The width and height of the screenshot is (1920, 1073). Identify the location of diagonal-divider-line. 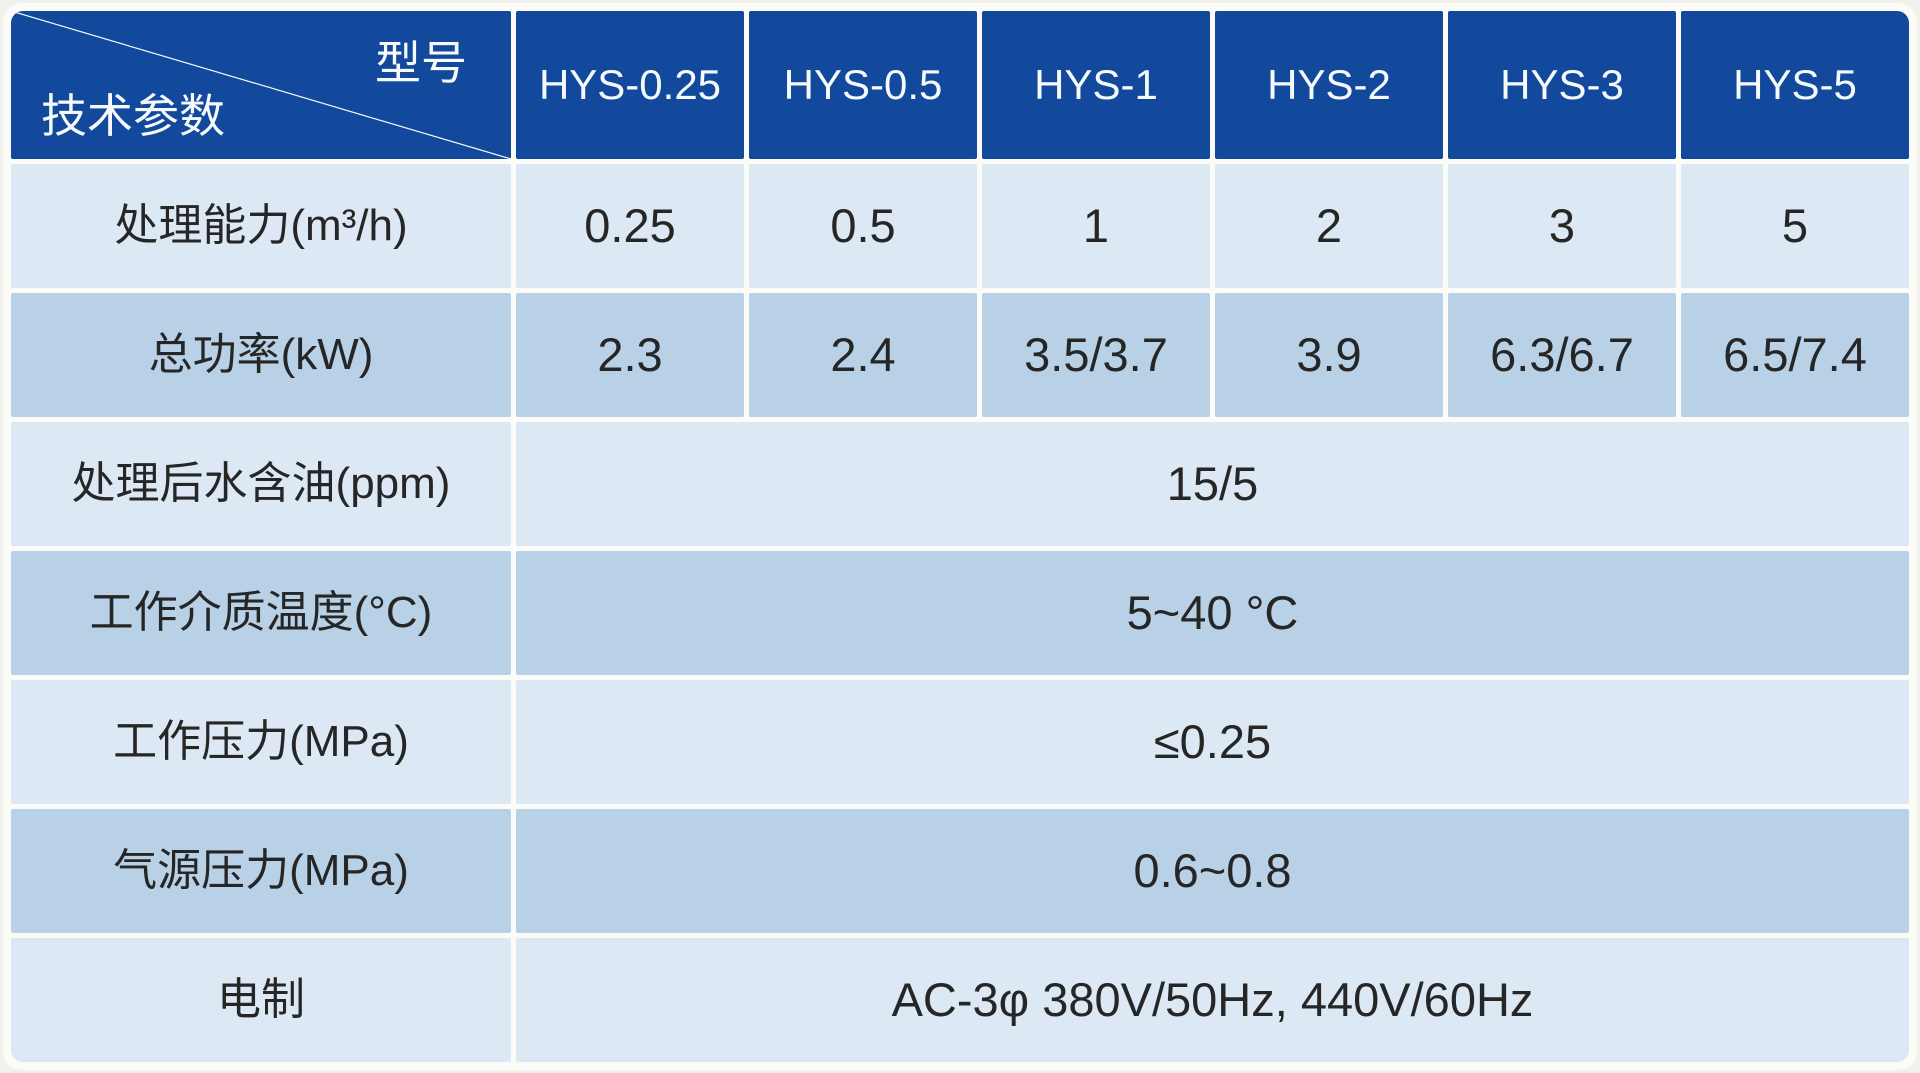
(261, 85).